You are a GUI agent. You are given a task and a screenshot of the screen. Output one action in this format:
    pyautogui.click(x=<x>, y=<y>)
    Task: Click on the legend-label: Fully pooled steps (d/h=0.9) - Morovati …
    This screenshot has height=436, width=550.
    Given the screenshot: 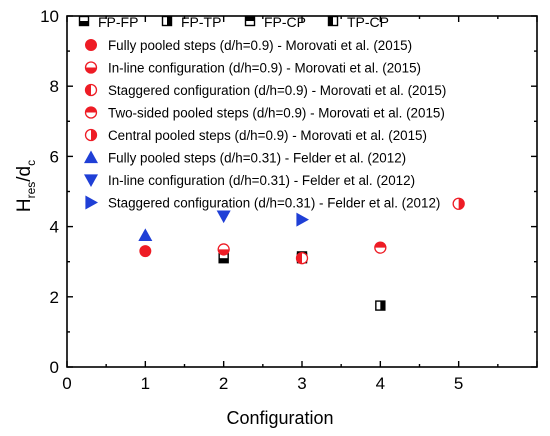 What is the action you would take?
    pyautogui.click(x=260, y=45)
    